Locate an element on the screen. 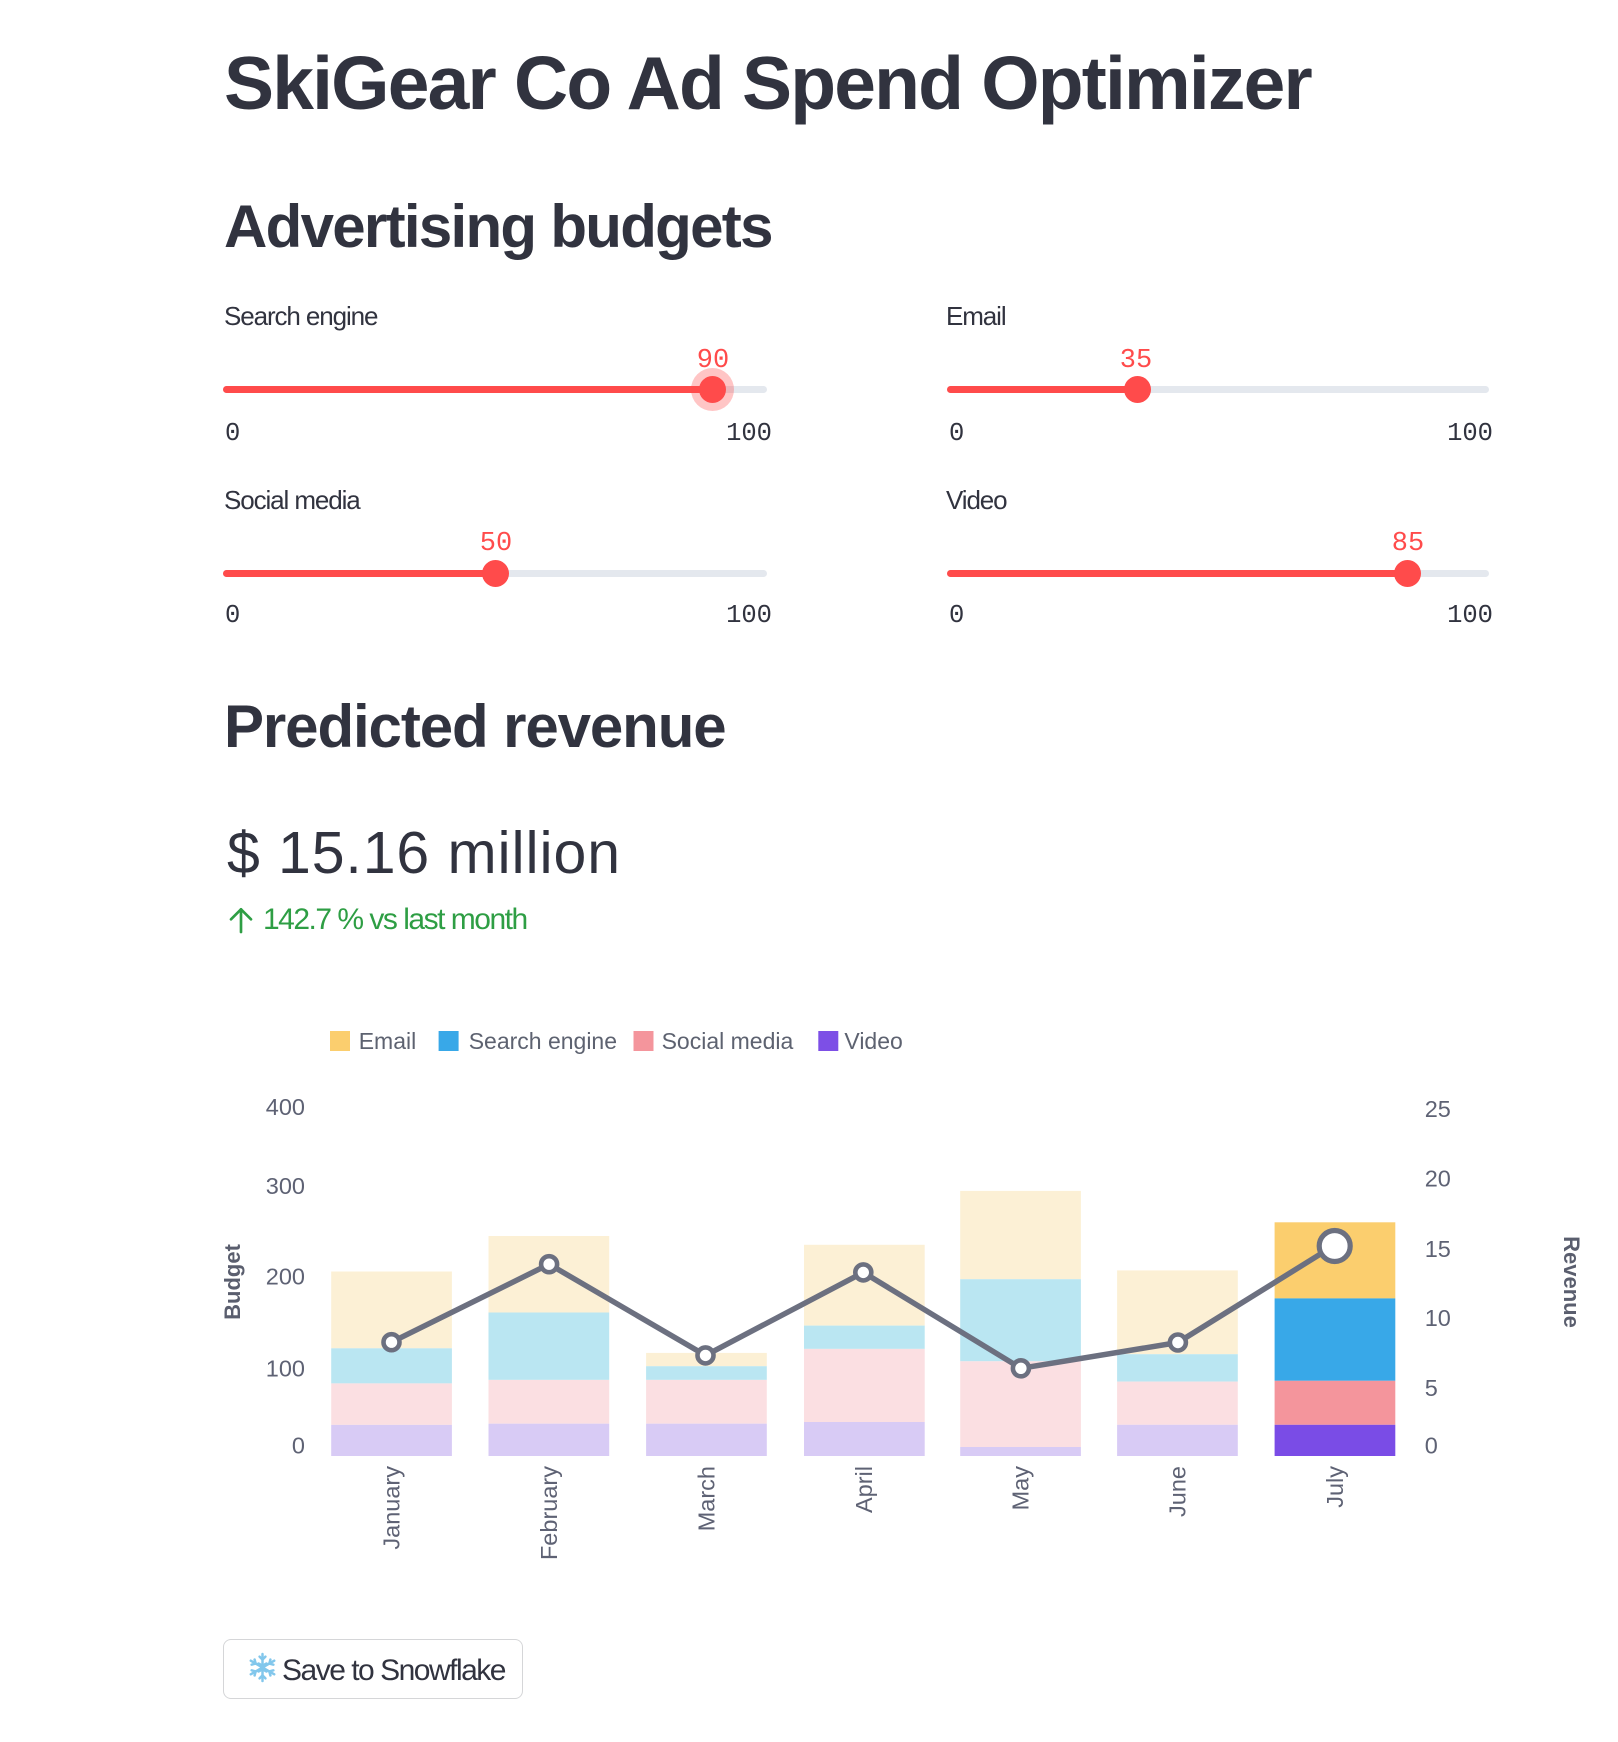  svg-text: July is located at coordinates (1335, 1487).